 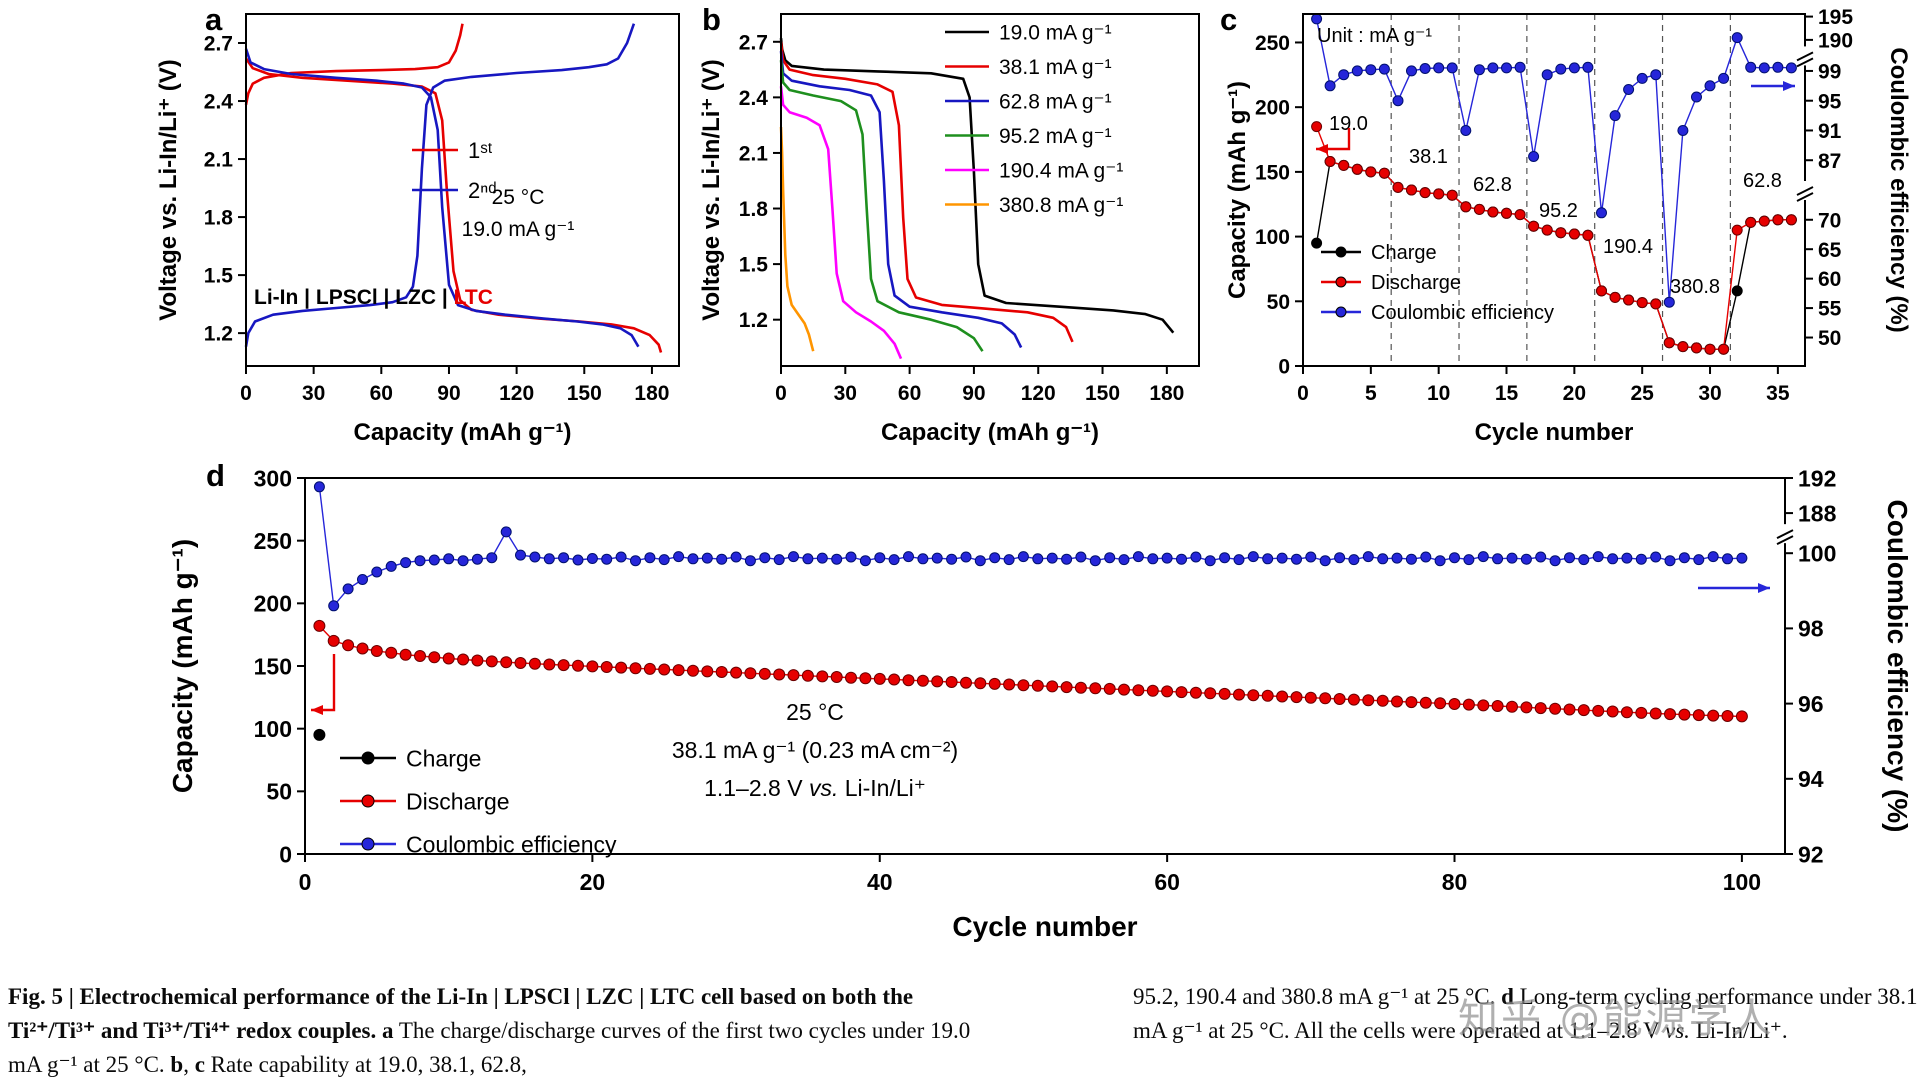 I want to click on y-tick-label: 250, so click(x=1272, y=43).